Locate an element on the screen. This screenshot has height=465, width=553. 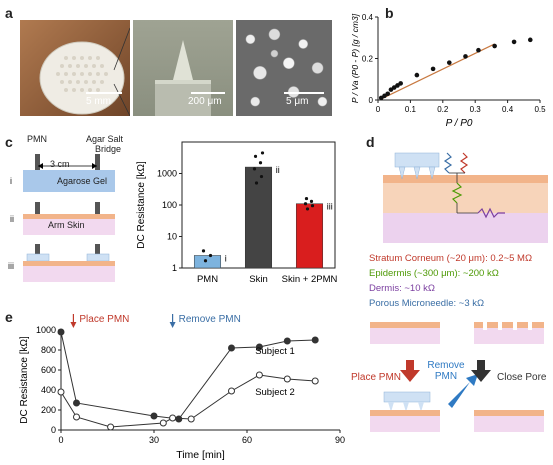
row-ii-label: ii is located at coordinates (12, 219).